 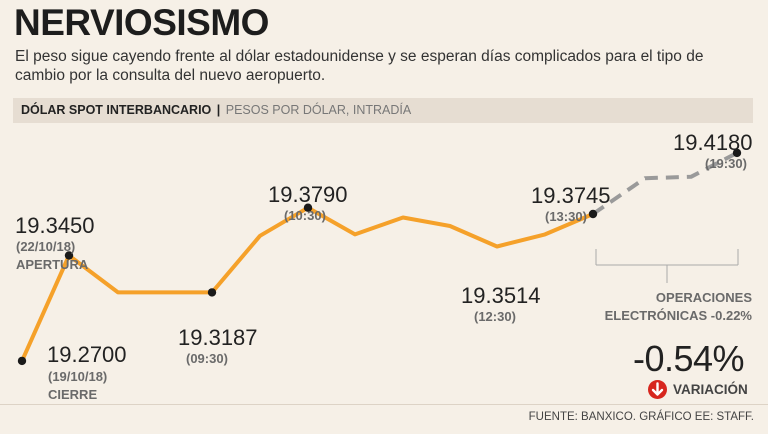 I want to click on chart-title: NERVIOSISMO, so click(x=141, y=22).